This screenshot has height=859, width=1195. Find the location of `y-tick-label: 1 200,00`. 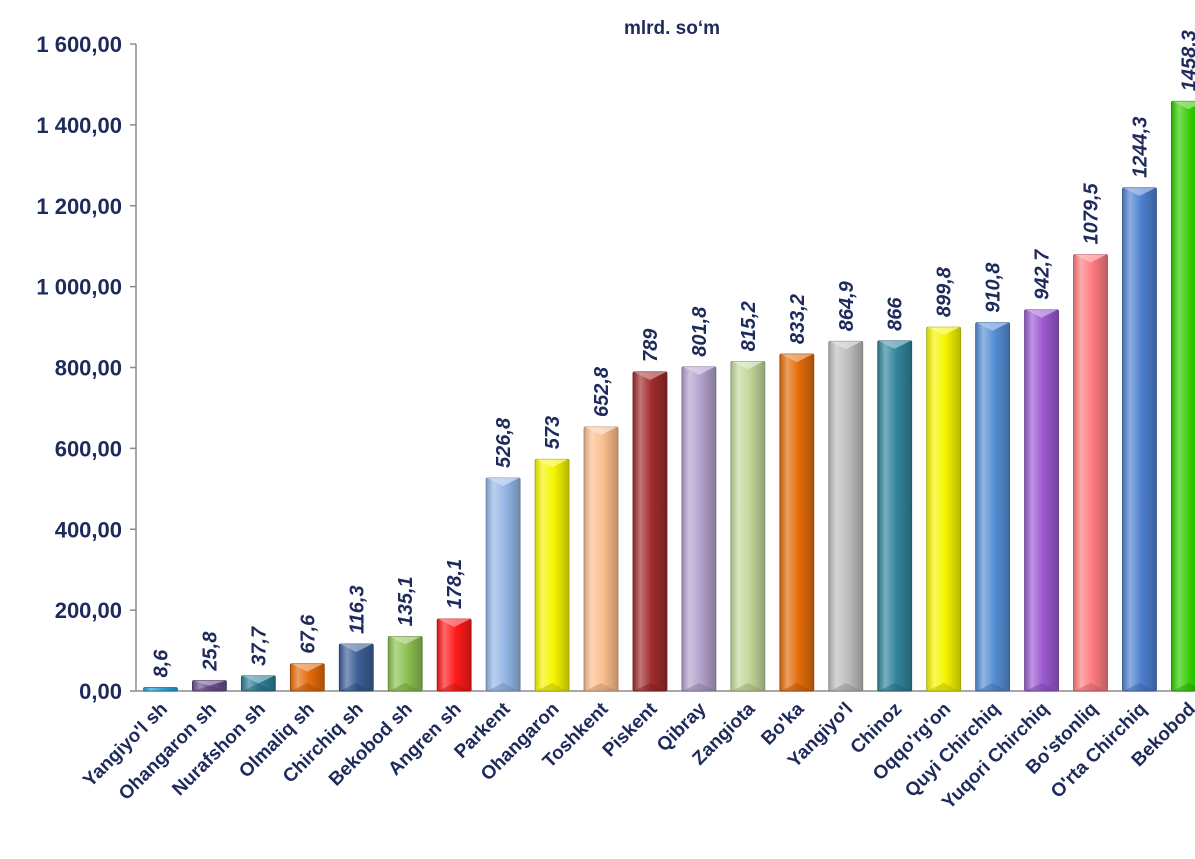

y-tick-label: 1 200,00 is located at coordinates (79, 206).